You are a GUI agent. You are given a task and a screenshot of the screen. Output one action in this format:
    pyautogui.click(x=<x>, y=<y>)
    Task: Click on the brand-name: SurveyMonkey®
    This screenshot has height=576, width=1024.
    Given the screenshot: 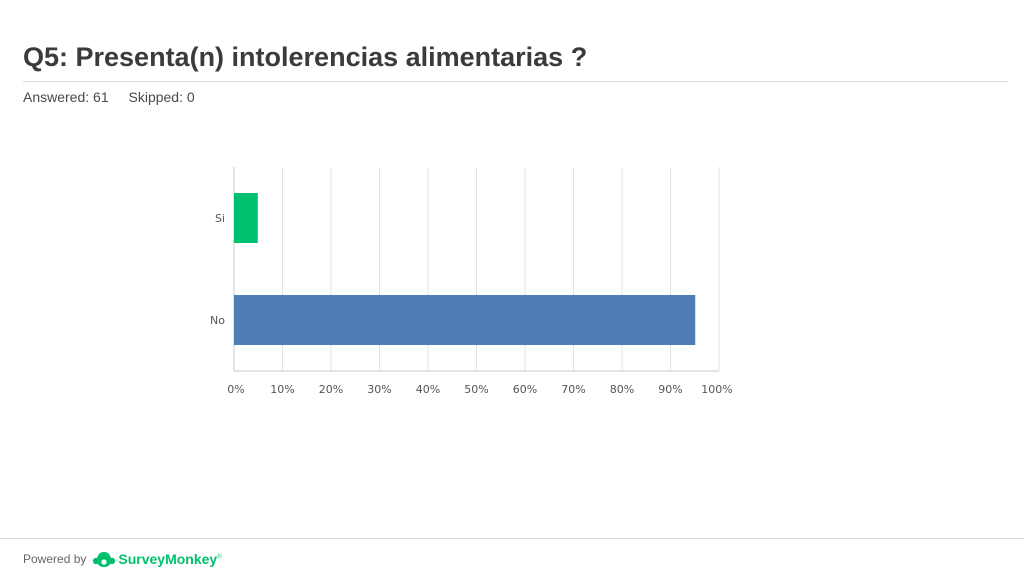 What is the action you would take?
    pyautogui.click(x=170, y=559)
    